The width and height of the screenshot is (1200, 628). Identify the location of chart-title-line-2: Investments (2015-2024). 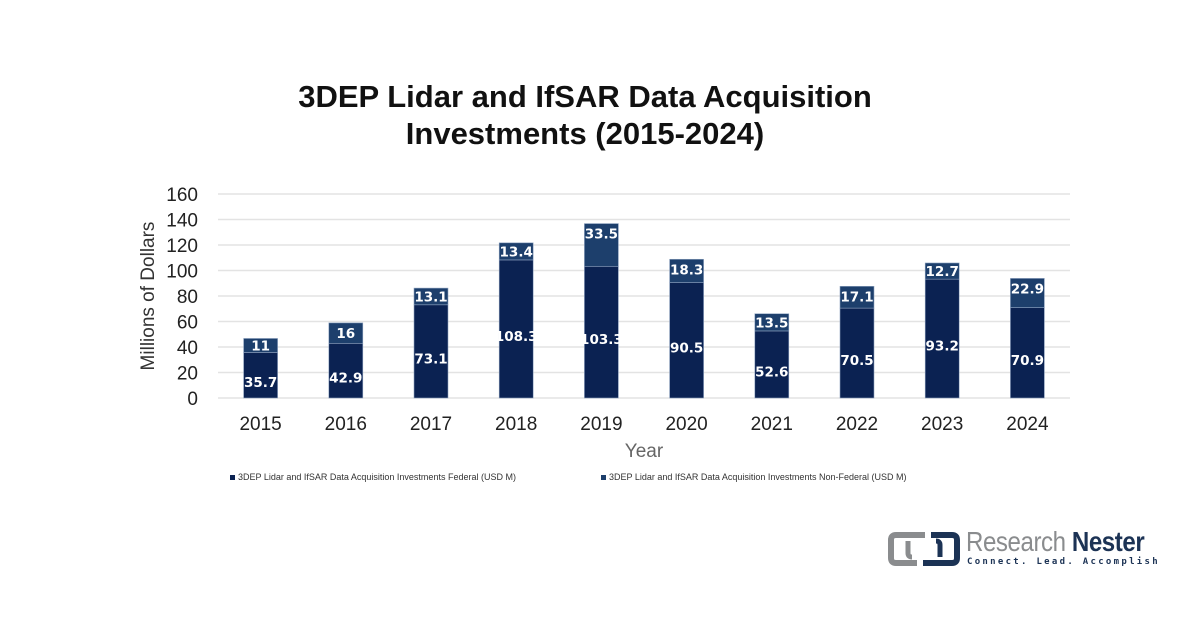
(585, 133).